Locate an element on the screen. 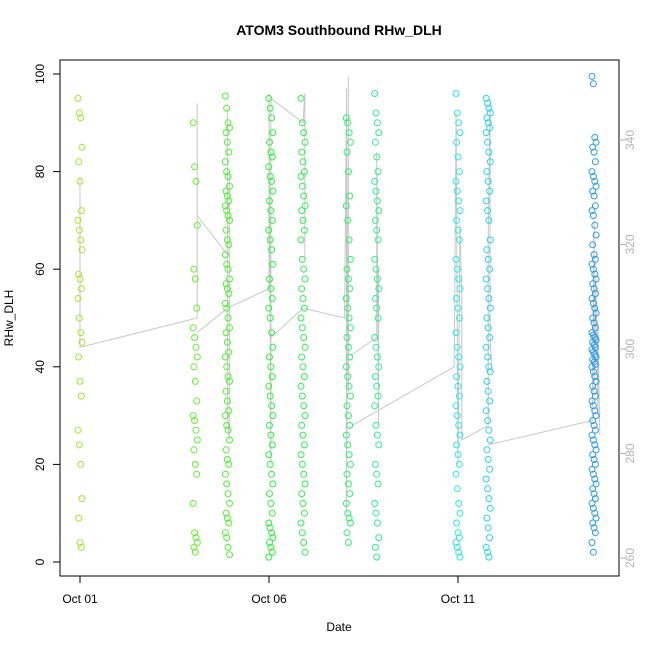  x-tick-label: Oct 06 is located at coordinates (269, 599).